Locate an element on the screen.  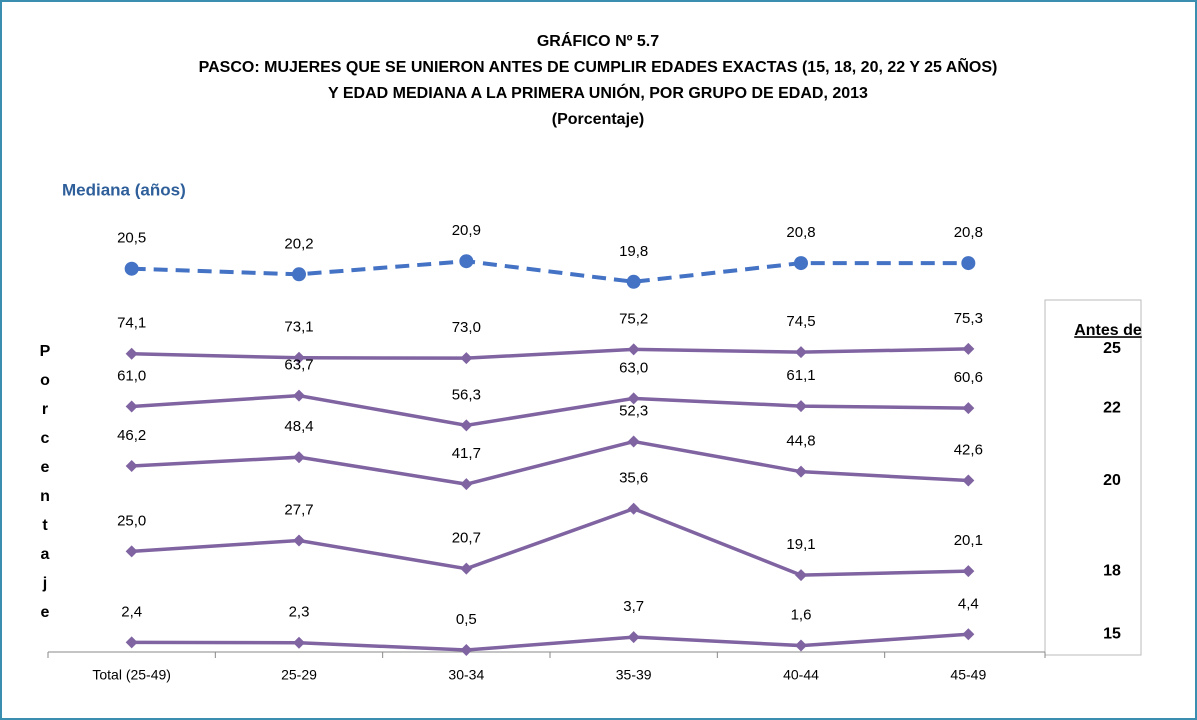
data-label: 20,5 is located at coordinates (131, 238).